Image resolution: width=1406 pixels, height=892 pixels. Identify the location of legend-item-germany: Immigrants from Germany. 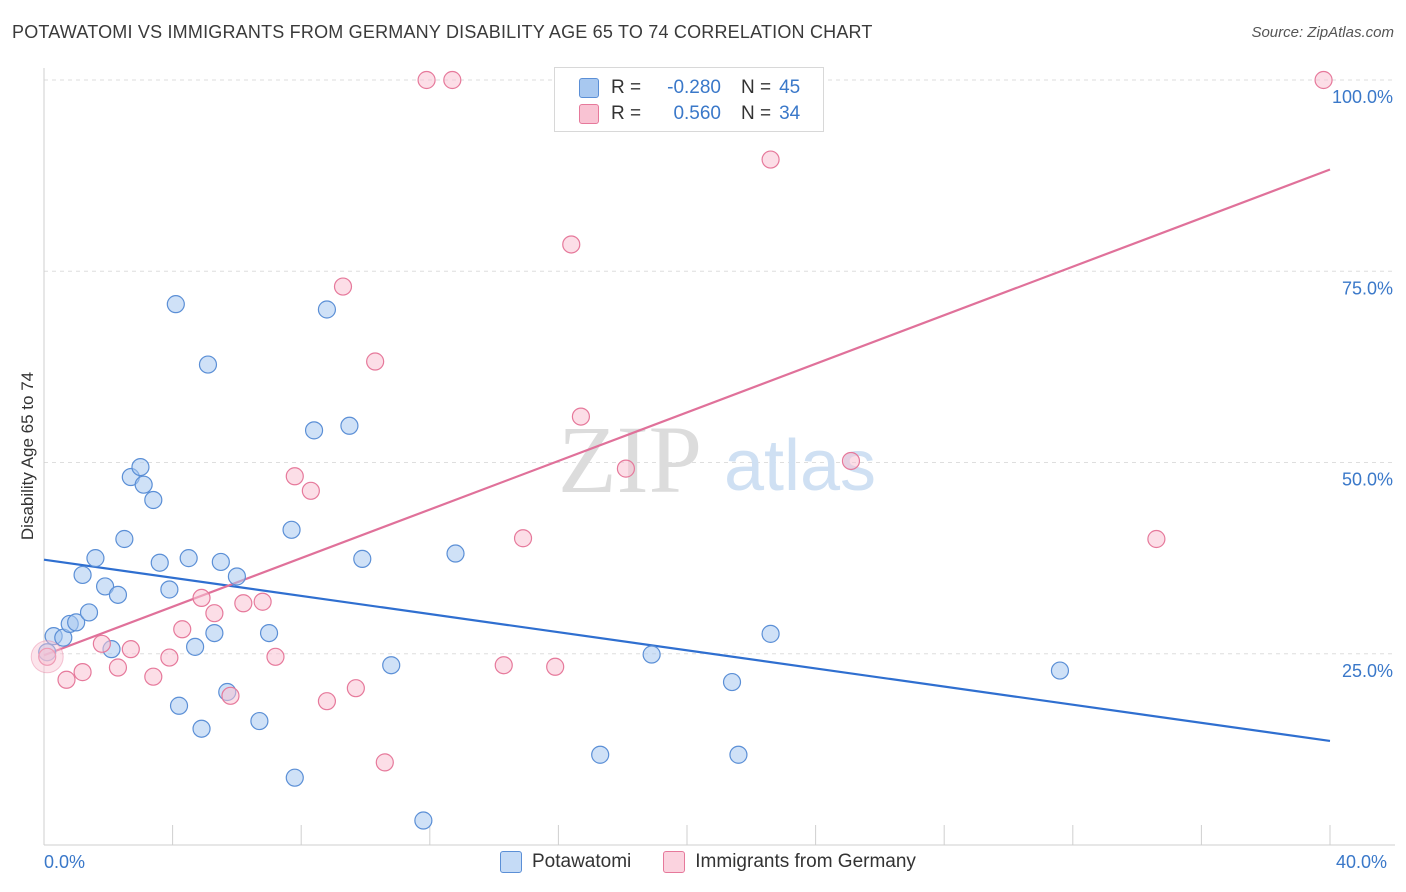
(789, 862).